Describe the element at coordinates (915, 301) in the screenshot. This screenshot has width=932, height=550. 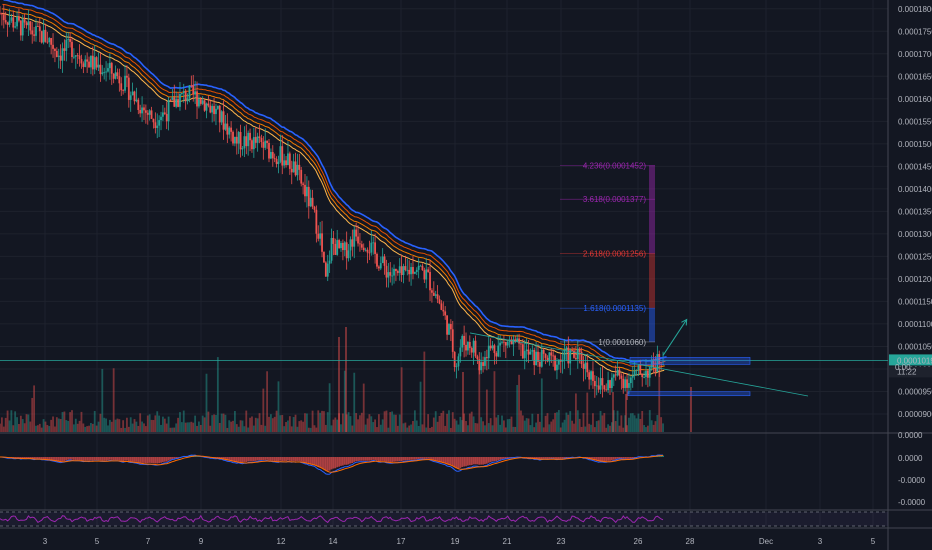
I see `price-tick-label: 0.0001150` at that location.